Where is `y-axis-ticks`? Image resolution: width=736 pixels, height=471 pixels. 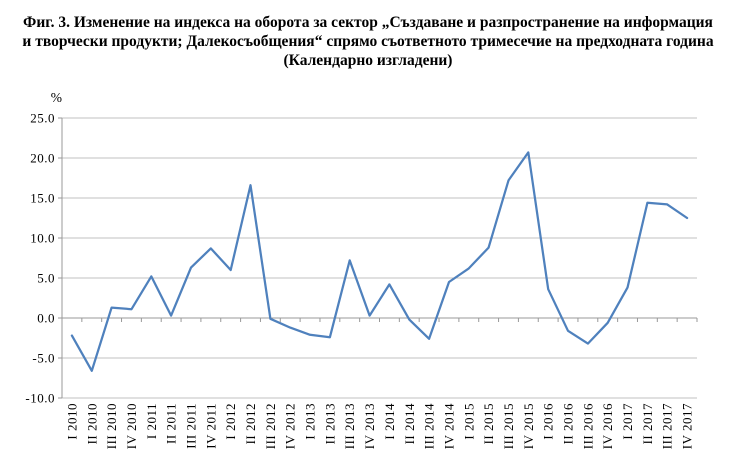
y-axis-ticks is located at coordinates (60, 258).